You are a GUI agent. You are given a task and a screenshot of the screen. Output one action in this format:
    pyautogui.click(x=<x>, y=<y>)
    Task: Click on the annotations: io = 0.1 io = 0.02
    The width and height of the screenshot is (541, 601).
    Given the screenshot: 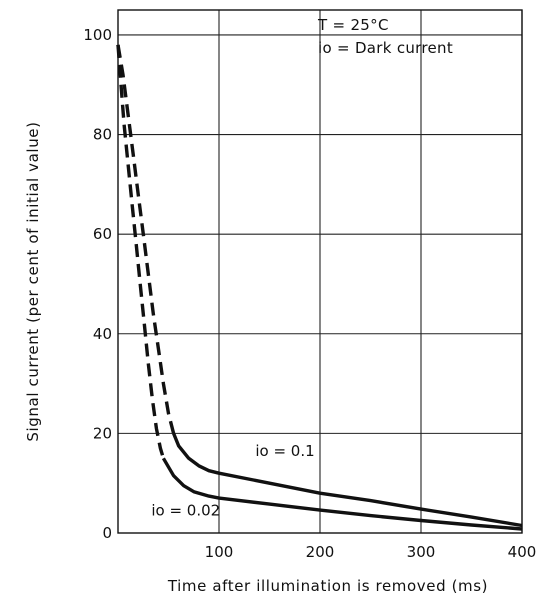 What is the action you would take?
    pyautogui.click(x=232, y=481)
    